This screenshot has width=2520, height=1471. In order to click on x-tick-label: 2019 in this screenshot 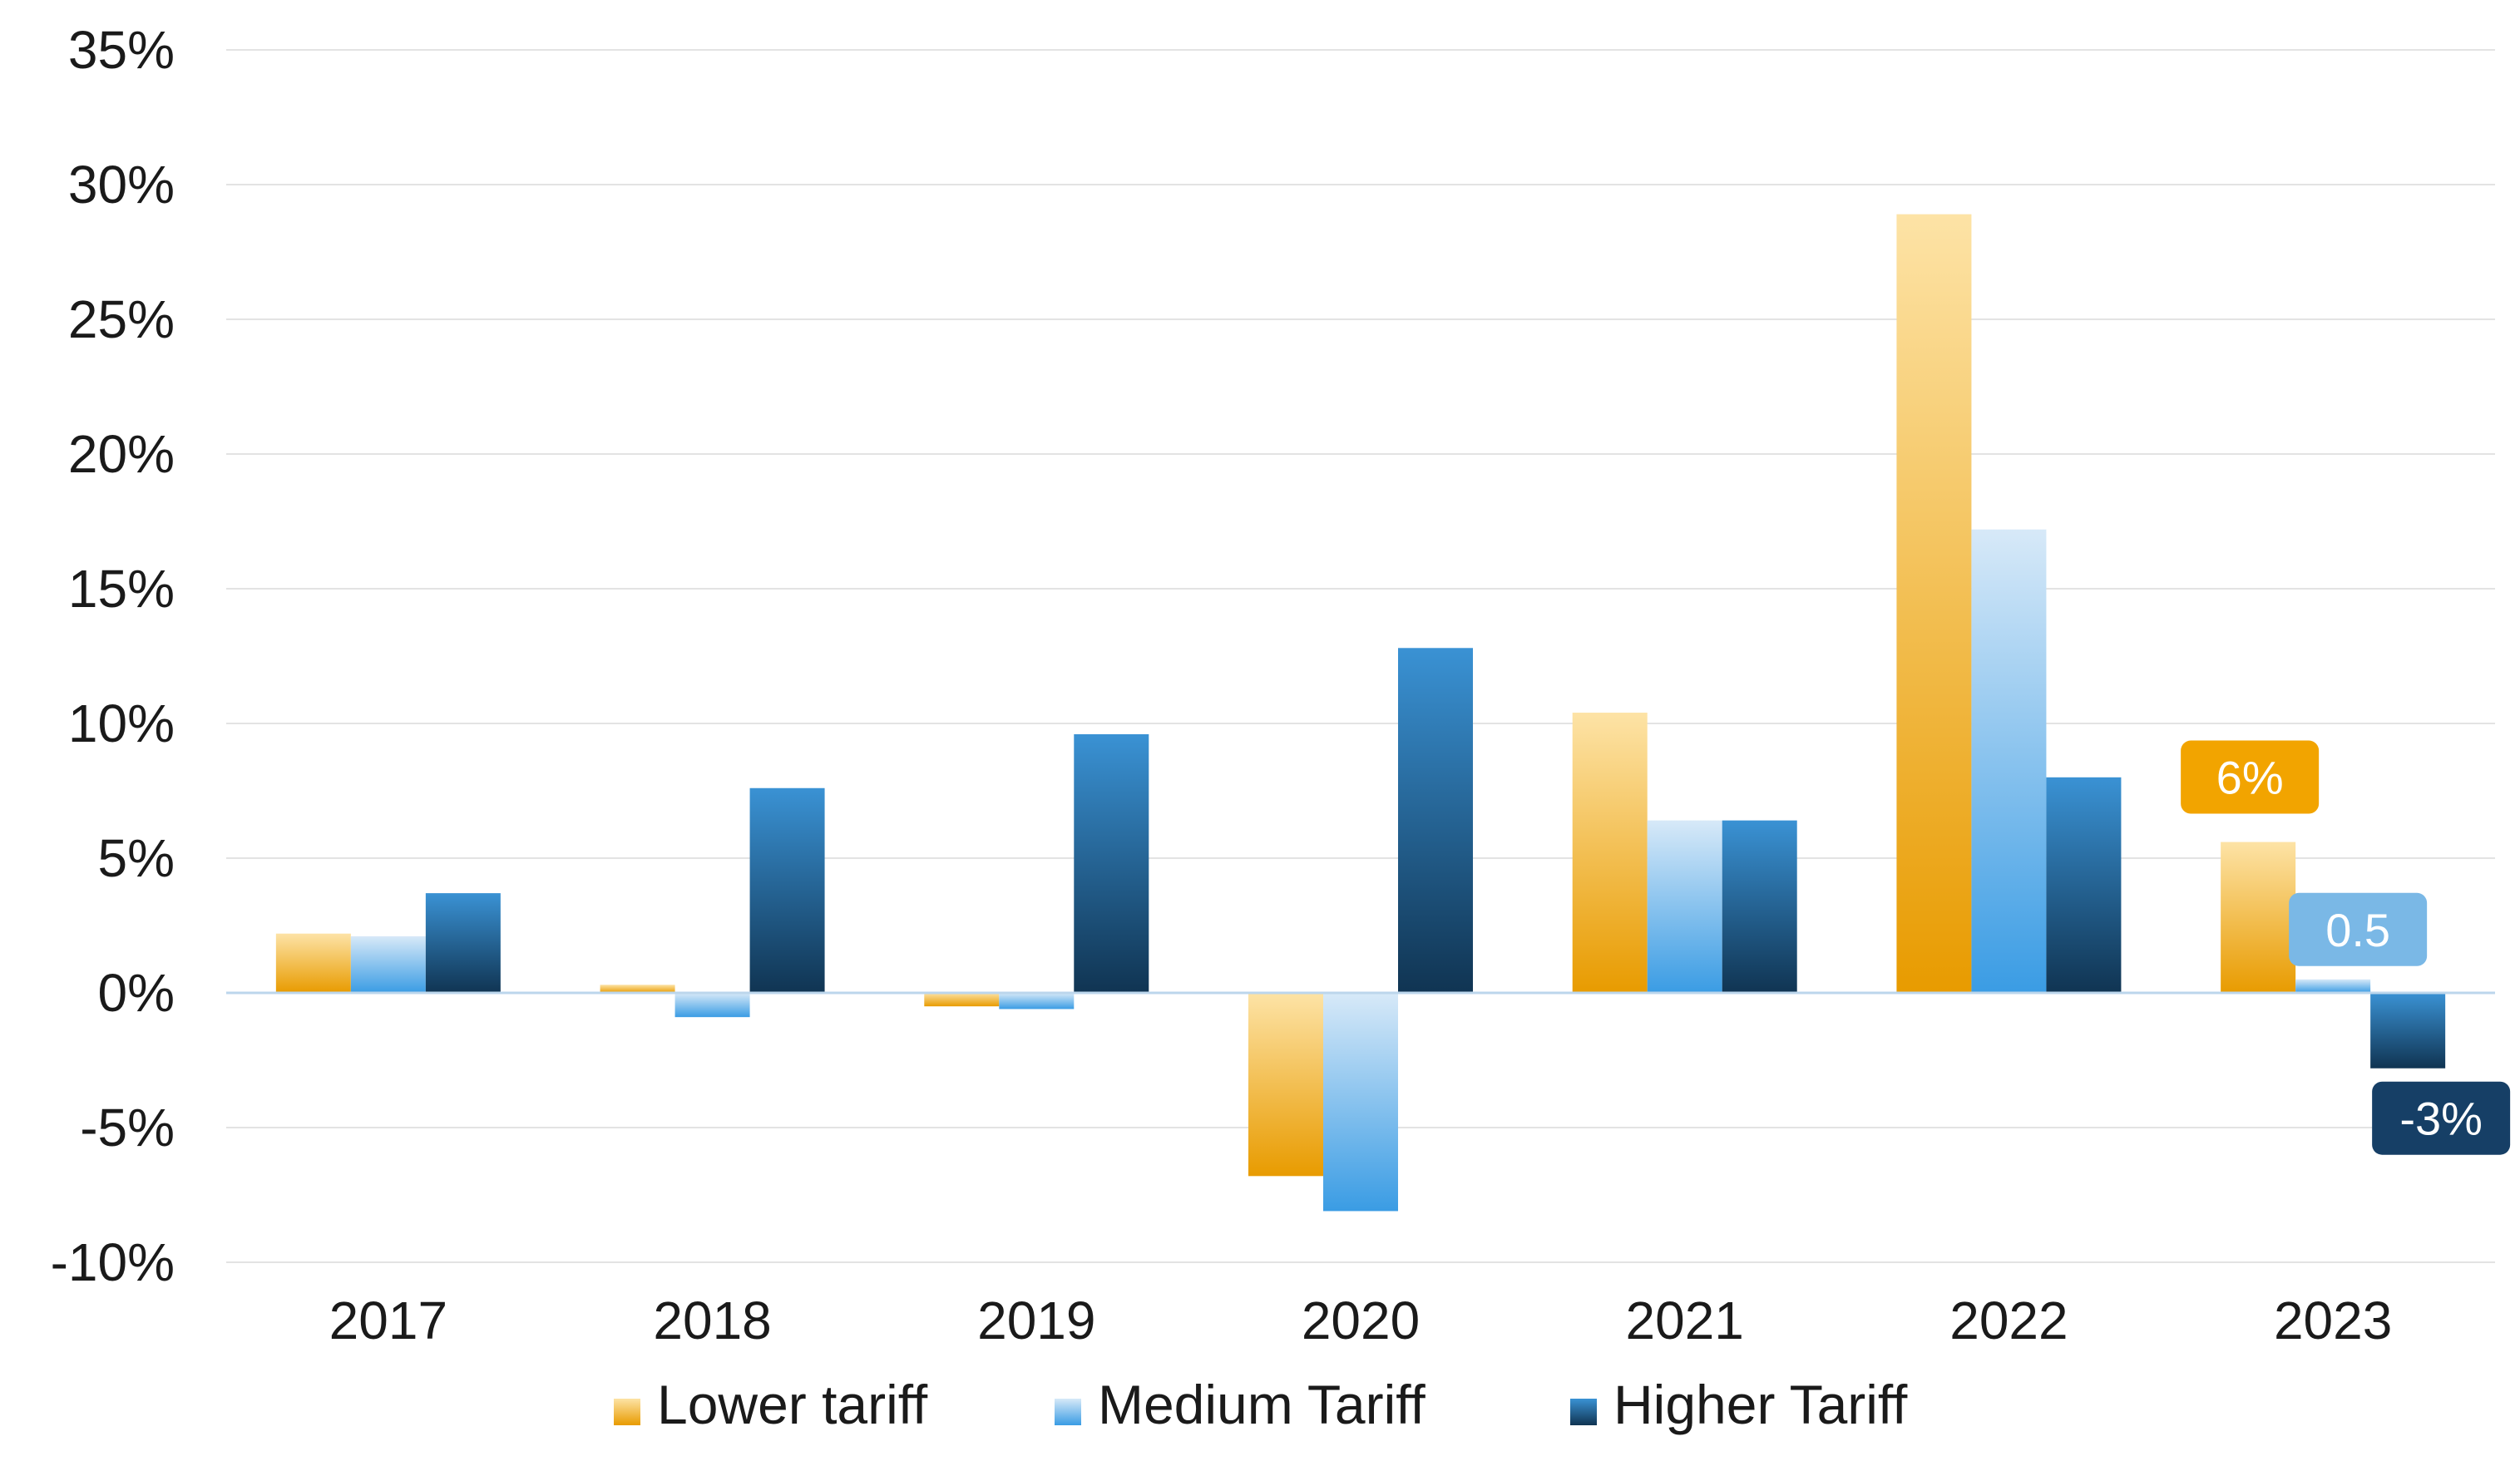, I will do `click(1036, 1320)`.